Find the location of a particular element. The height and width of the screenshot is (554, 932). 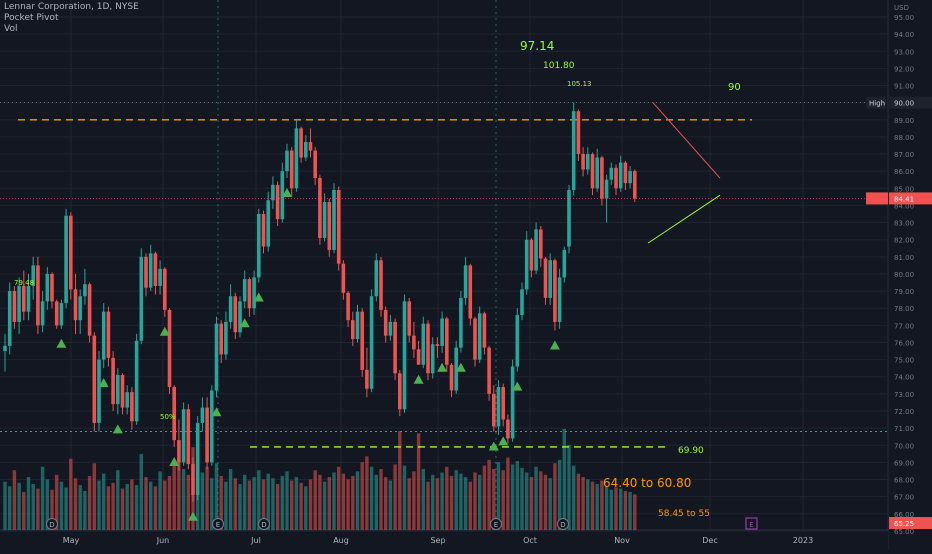

x-tick-label: May is located at coordinates (71, 540).